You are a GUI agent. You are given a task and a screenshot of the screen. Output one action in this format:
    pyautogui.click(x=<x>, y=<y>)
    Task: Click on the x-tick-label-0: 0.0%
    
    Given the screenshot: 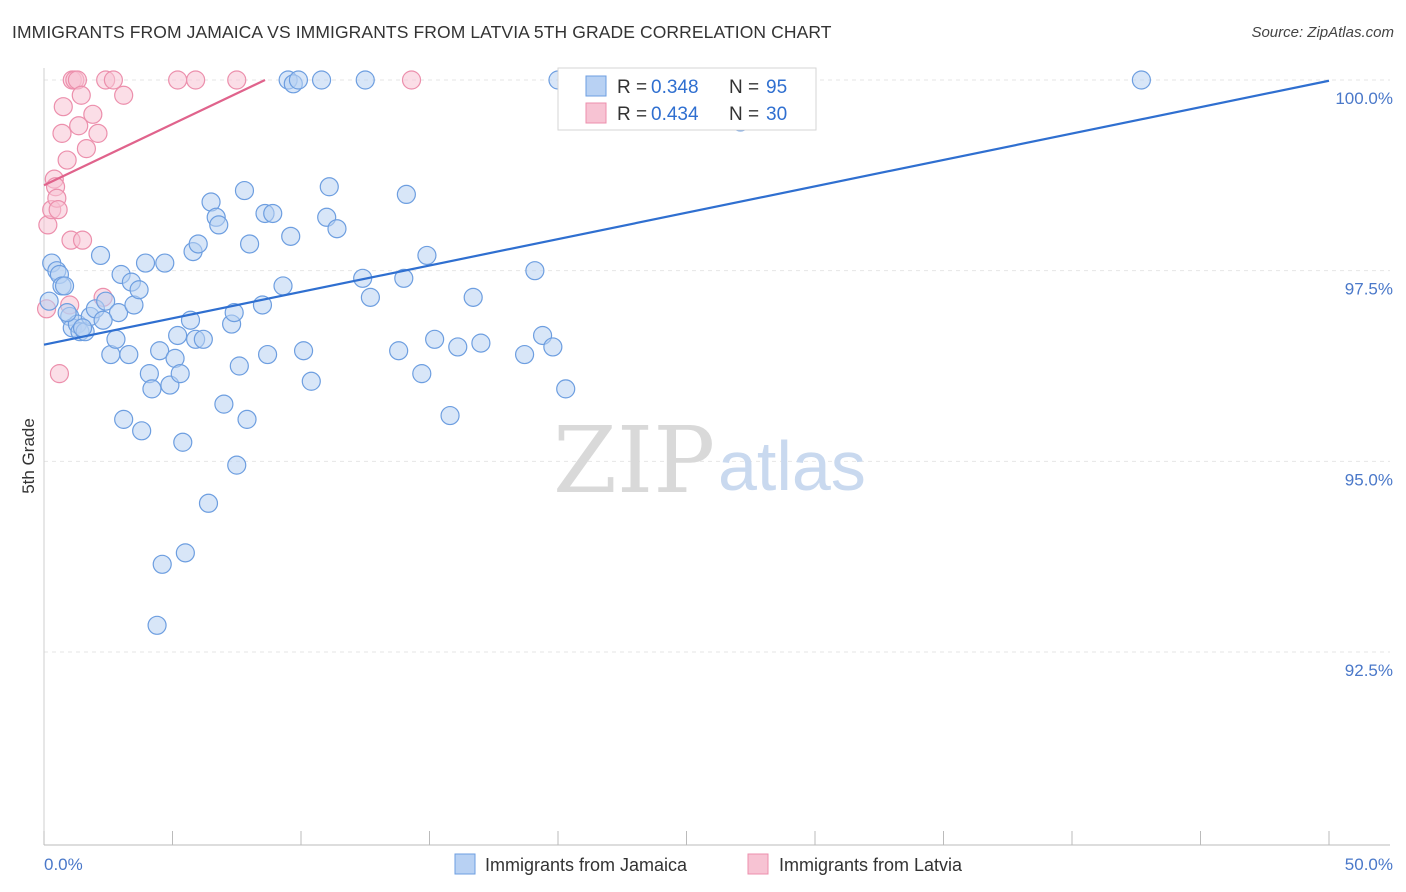 What is the action you would take?
    pyautogui.click(x=63, y=864)
    